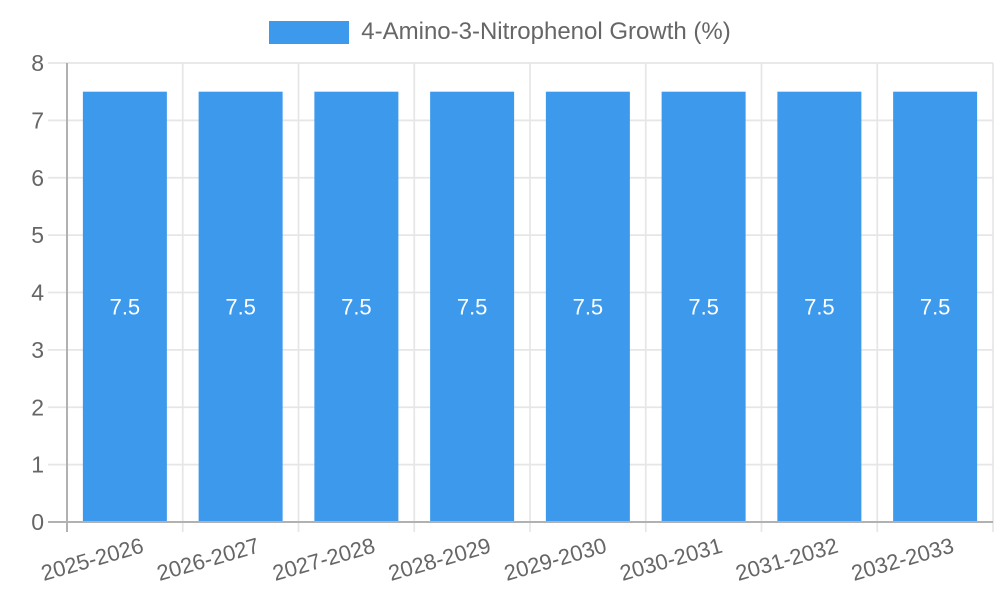 The height and width of the screenshot is (600, 1000). I want to click on chart-legend: 4-Amino-3-Nitrophenol Growth (%), so click(500, 32).